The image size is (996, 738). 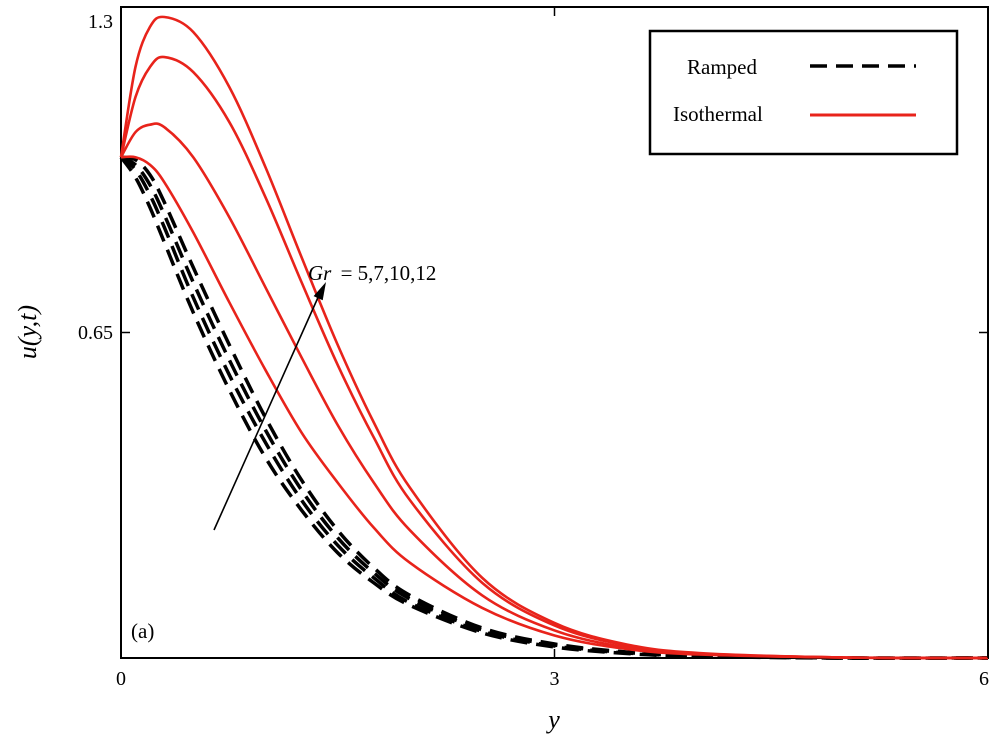 I want to click on gr-annotation: Gr = 5,7,10,12, so click(x=372, y=273).